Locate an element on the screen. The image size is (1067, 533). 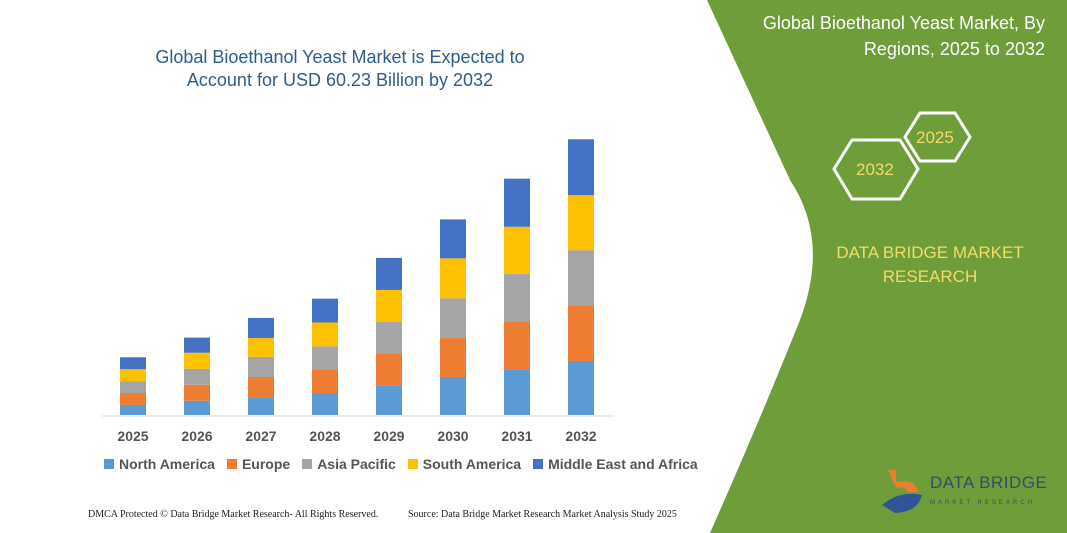
x-tick-label: 2028 is located at coordinates (324, 436).